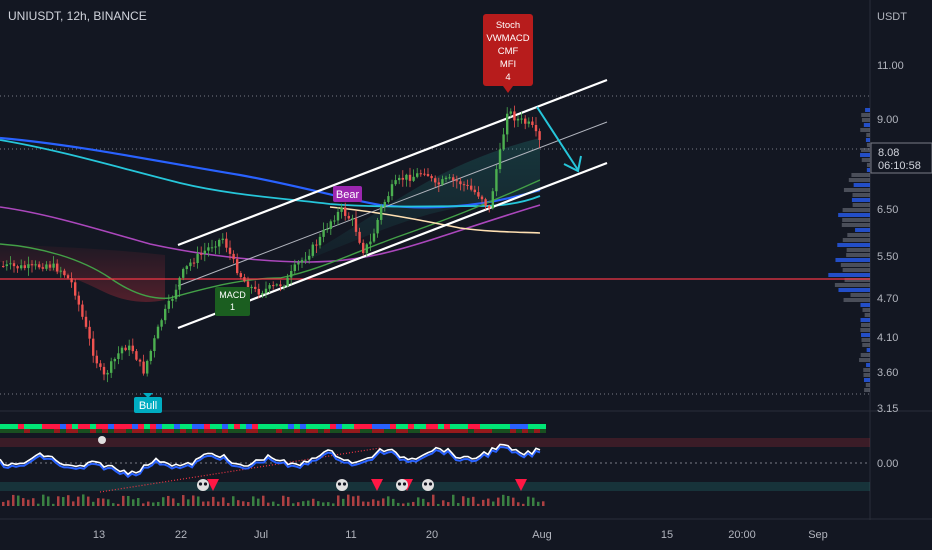  I want to click on div-line-3: MFI, so click(508, 64).